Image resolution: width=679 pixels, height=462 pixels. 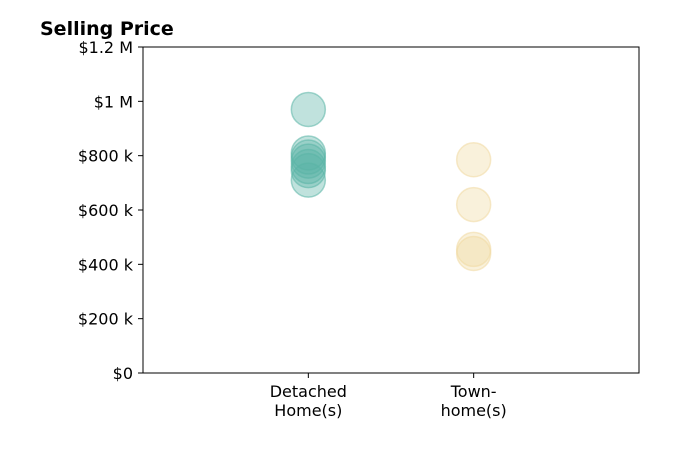 I want to click on y-tick-label: $800 k, so click(x=106, y=156).